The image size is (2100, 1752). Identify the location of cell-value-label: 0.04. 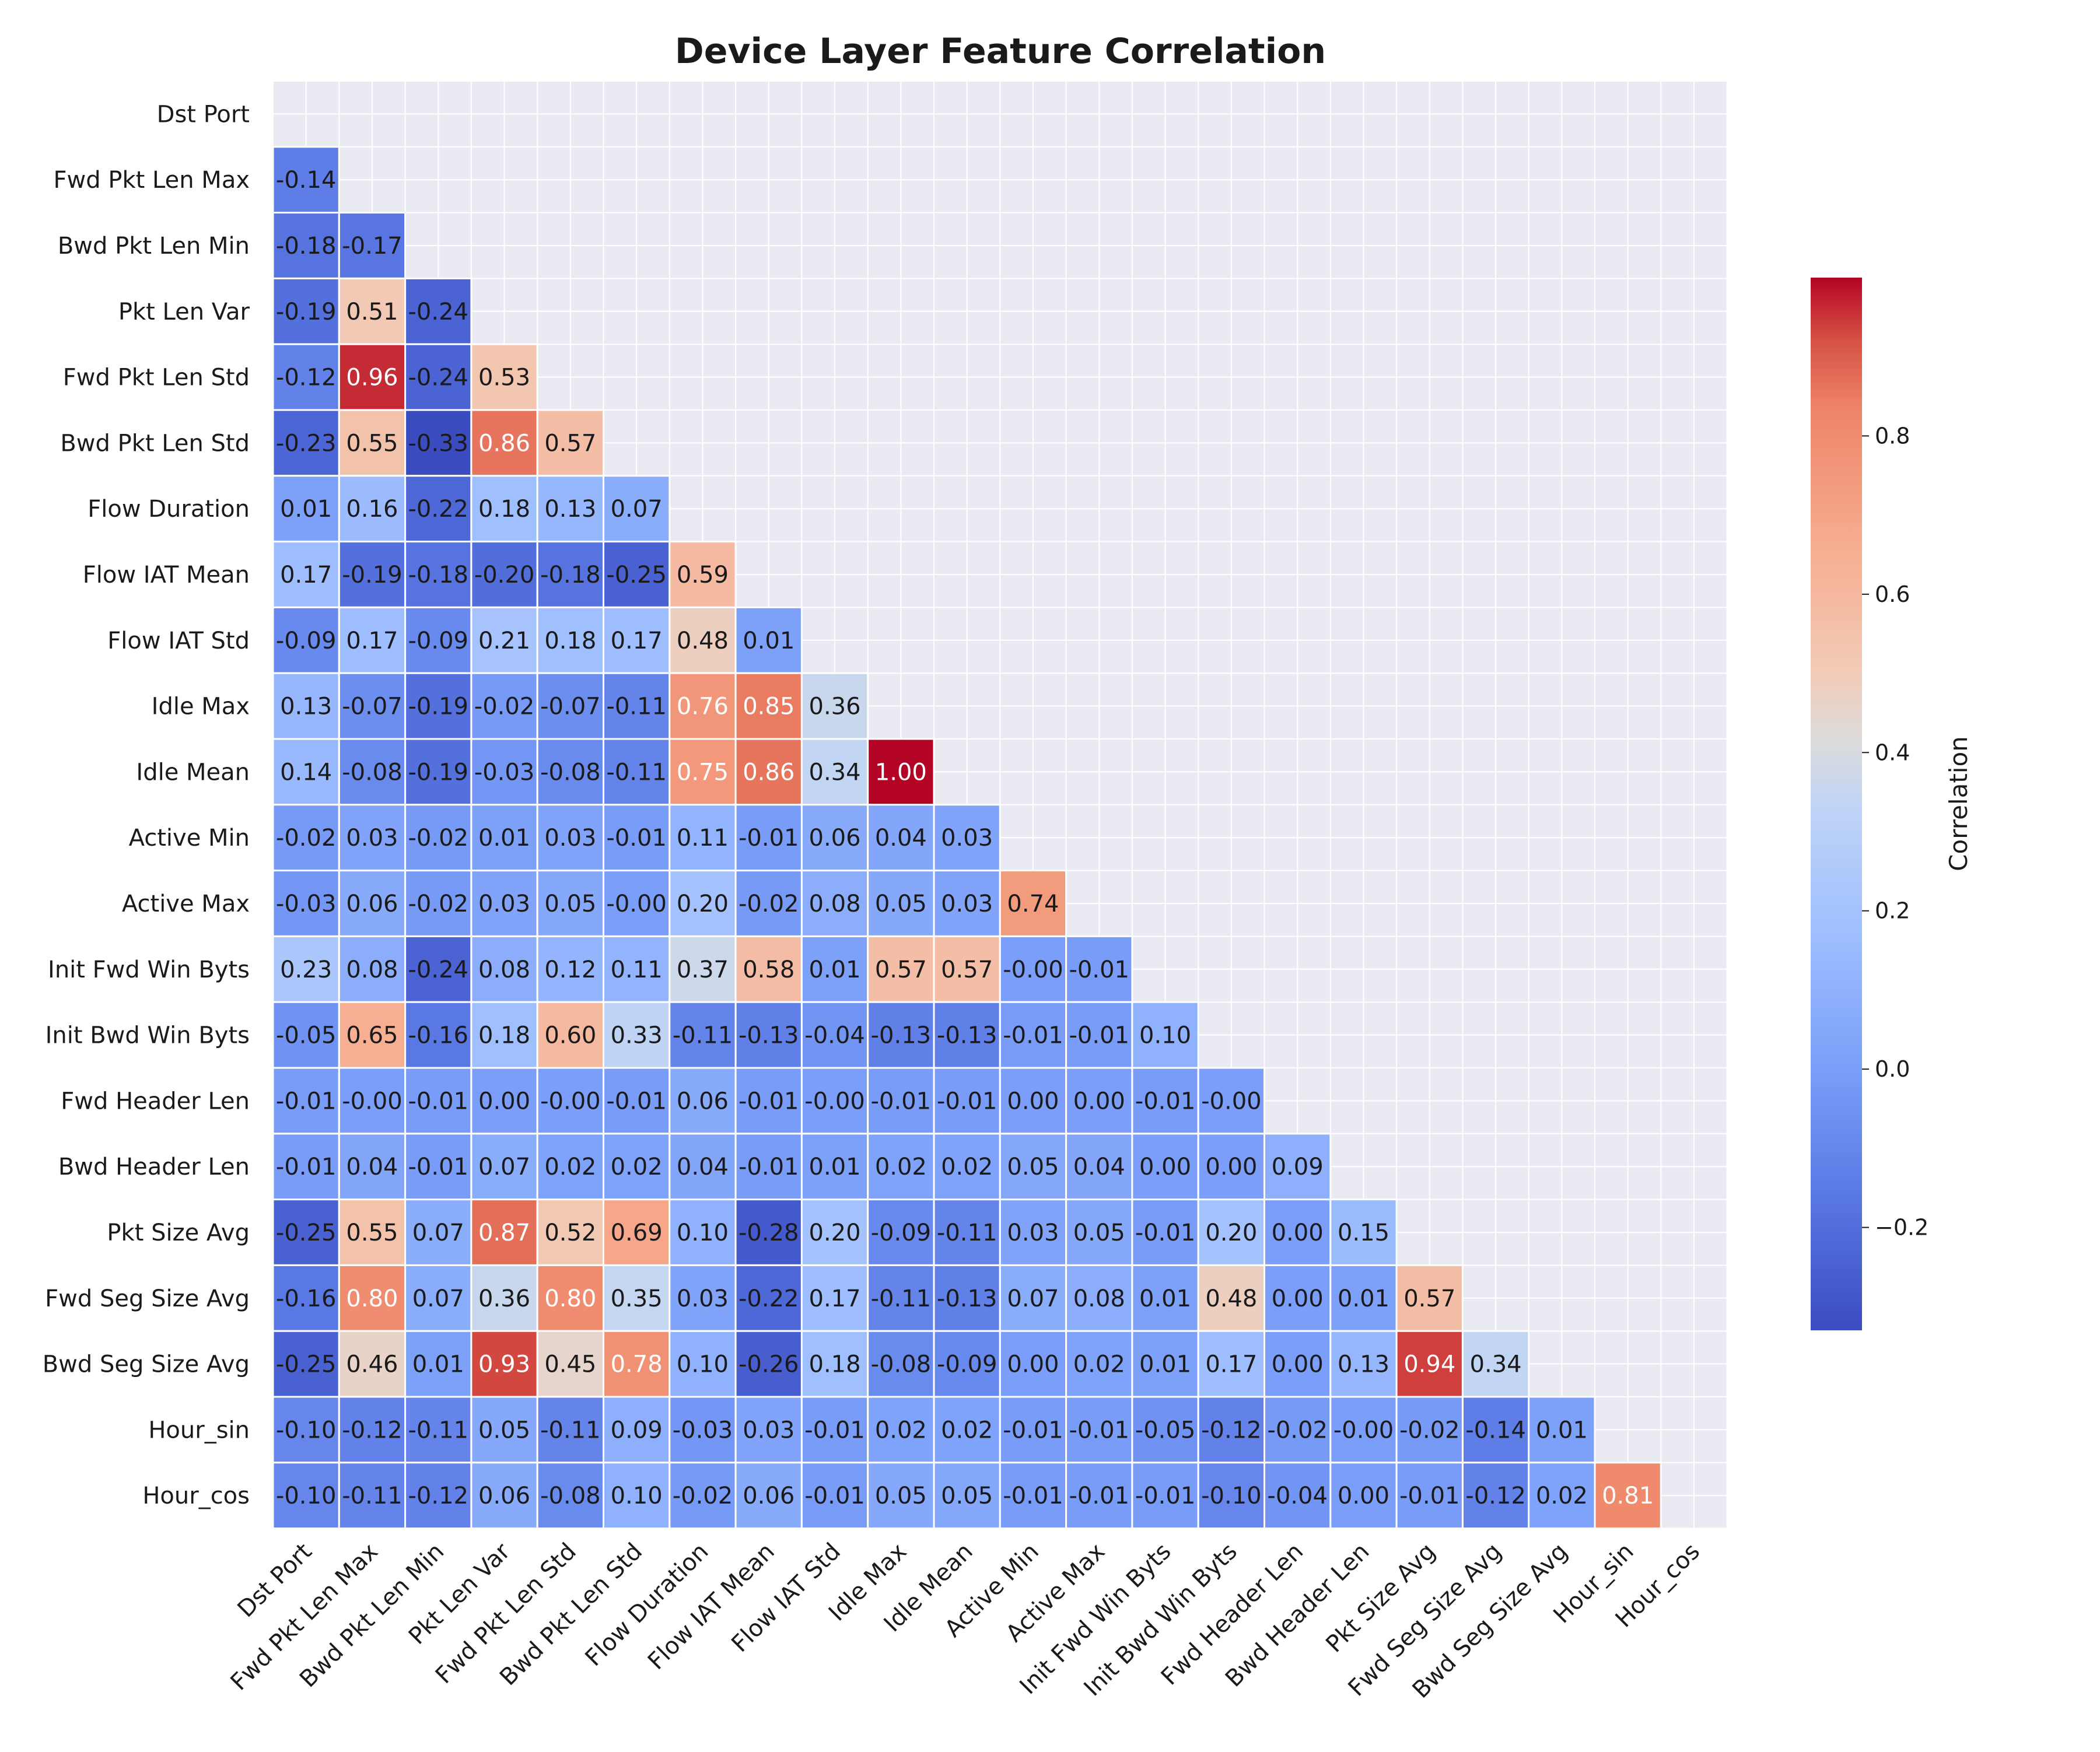
(703, 1167).